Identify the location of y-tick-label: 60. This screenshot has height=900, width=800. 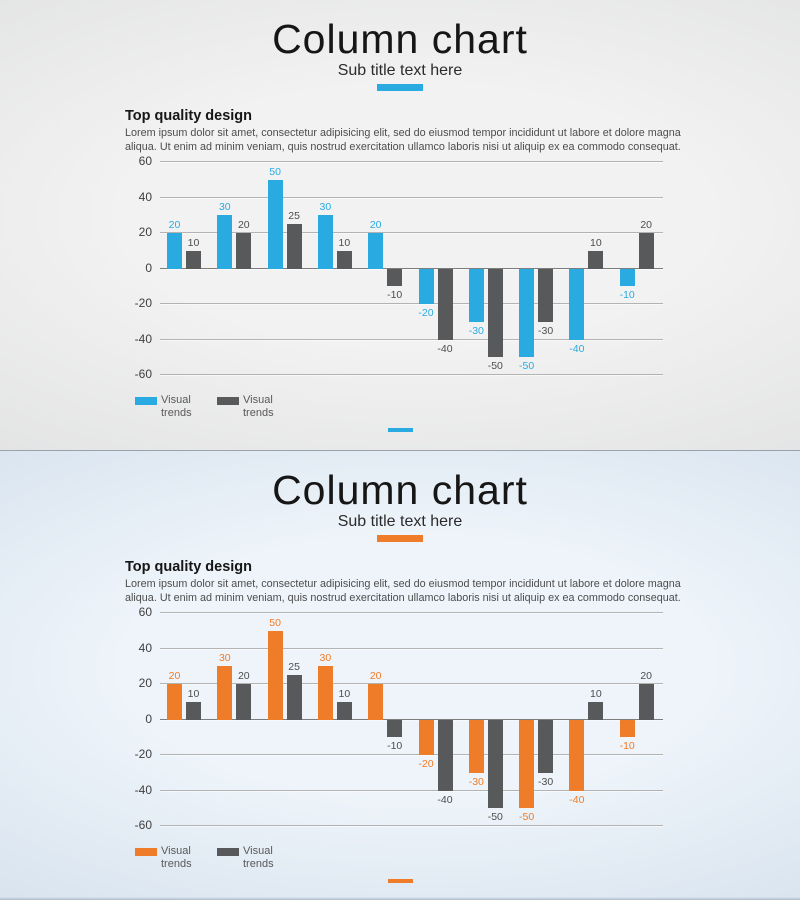
(145, 612).